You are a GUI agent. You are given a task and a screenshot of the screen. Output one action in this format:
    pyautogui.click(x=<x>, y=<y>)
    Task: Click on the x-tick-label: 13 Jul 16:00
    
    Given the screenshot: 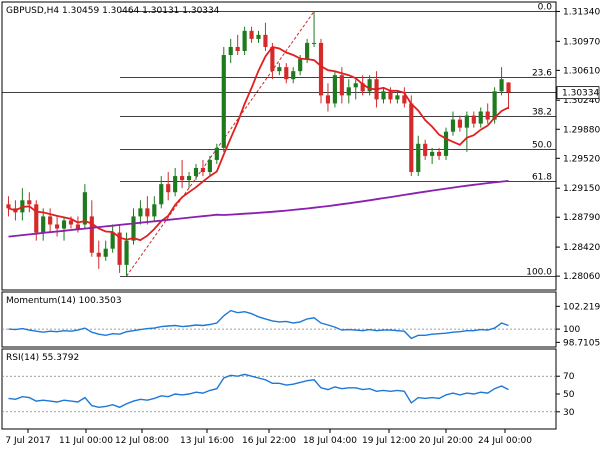 What is the action you would take?
    pyautogui.click(x=207, y=441)
    